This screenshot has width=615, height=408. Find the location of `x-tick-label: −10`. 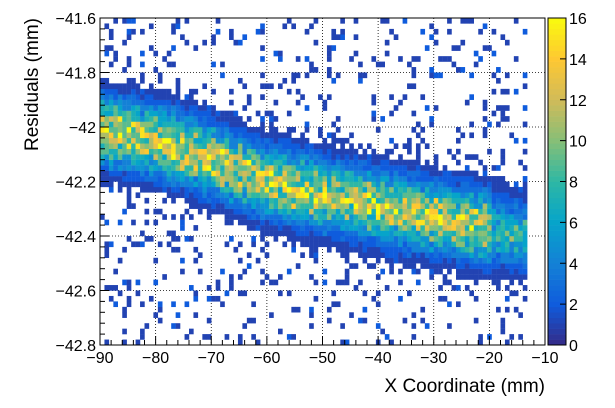

x-tick-label: −10 is located at coordinates (544, 358).